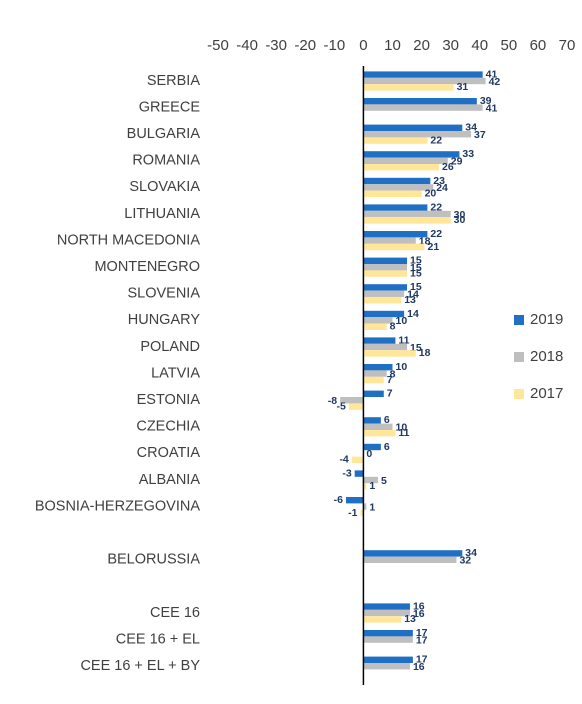 The height and width of the screenshot is (704, 582). I want to click on category-label: MONTENEGRO, so click(147, 267).